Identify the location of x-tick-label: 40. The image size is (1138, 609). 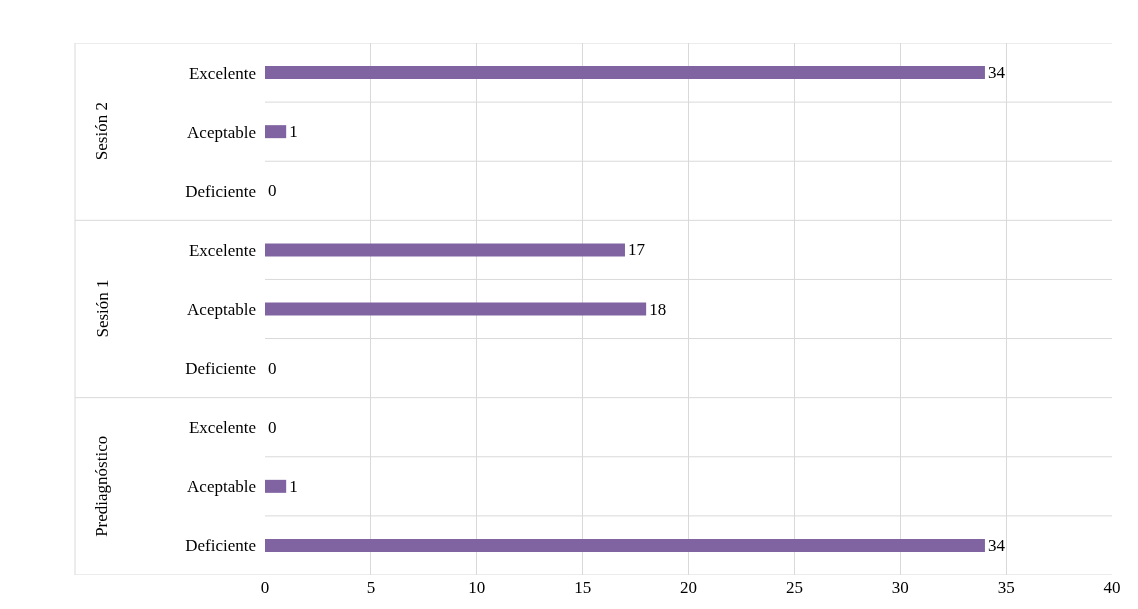
(1112, 587).